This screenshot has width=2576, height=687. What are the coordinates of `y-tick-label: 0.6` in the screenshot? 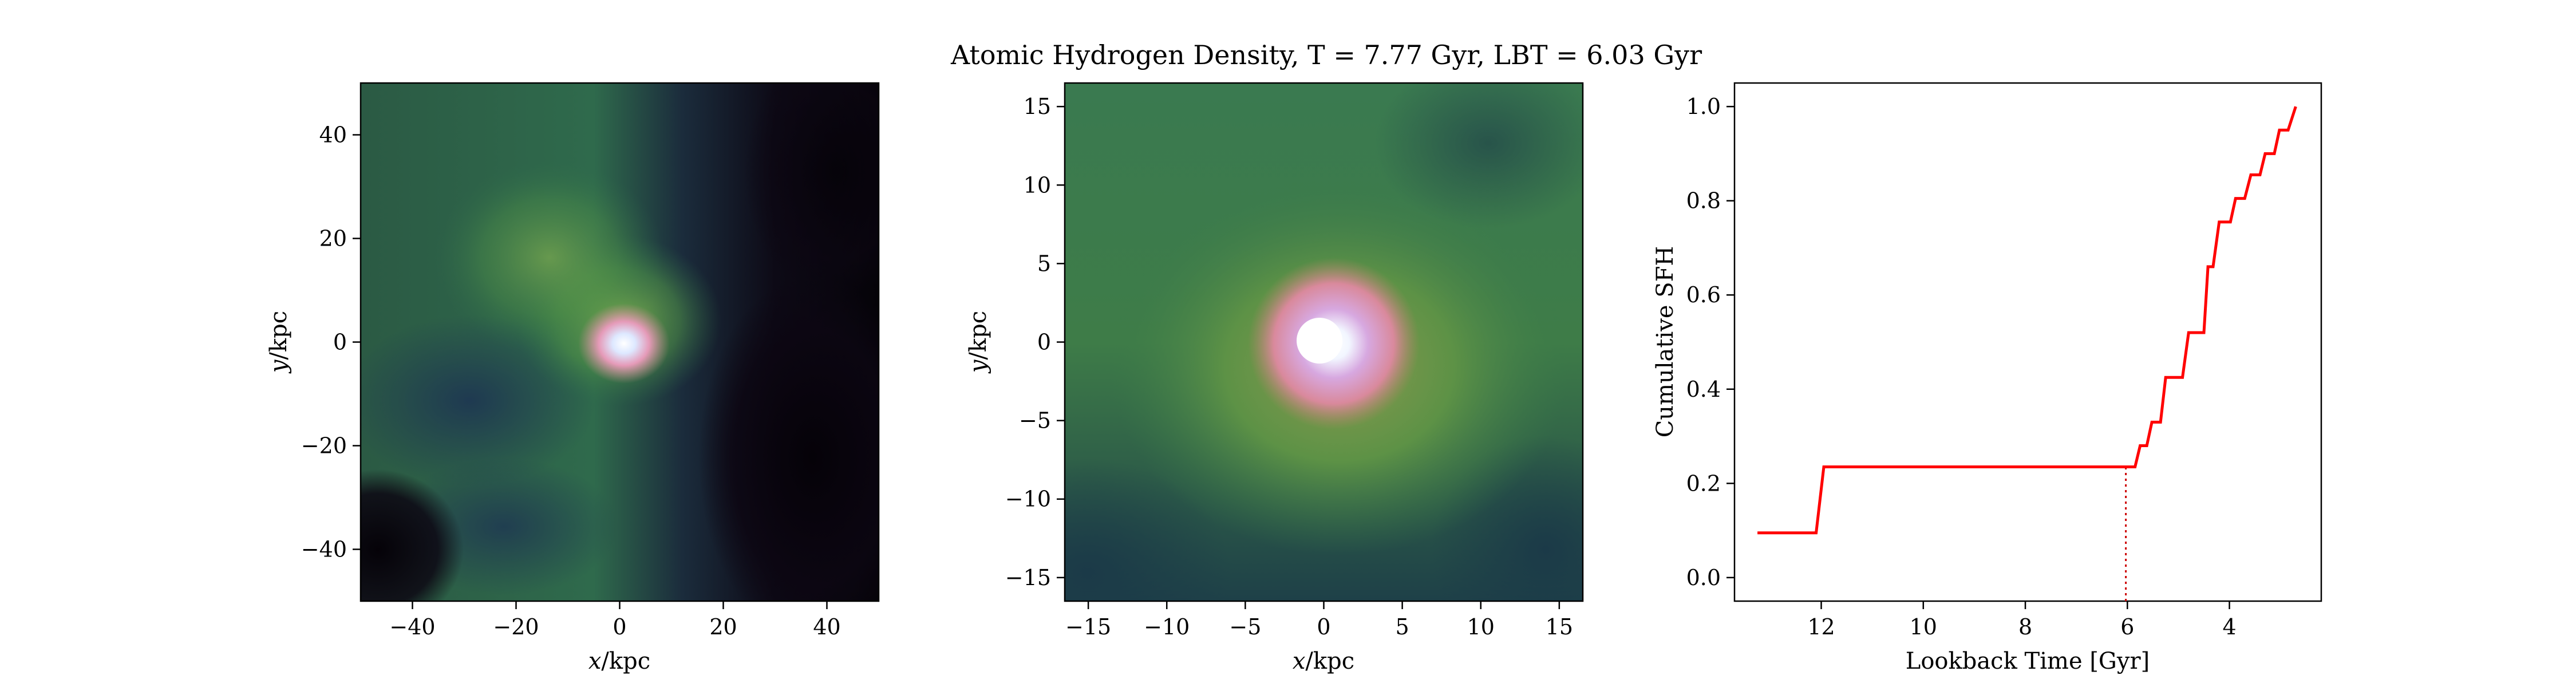 It's located at (1703, 294).